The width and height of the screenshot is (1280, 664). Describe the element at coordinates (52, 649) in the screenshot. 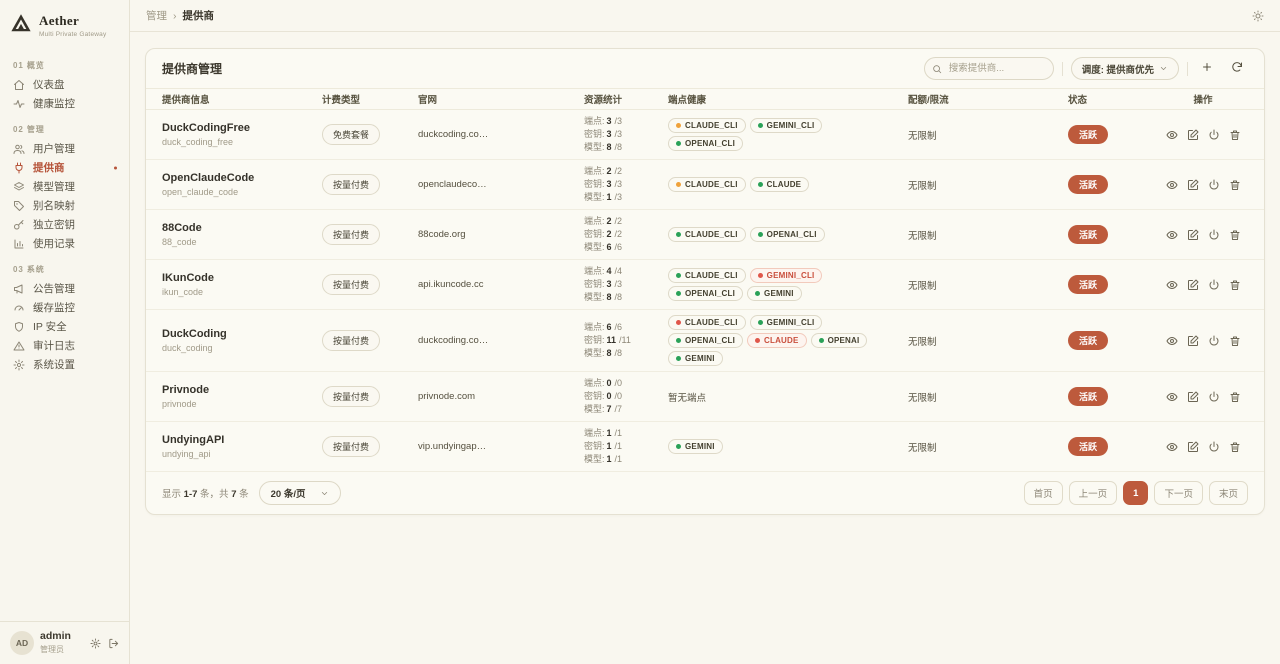

I see `user-role: 管理员` at that location.